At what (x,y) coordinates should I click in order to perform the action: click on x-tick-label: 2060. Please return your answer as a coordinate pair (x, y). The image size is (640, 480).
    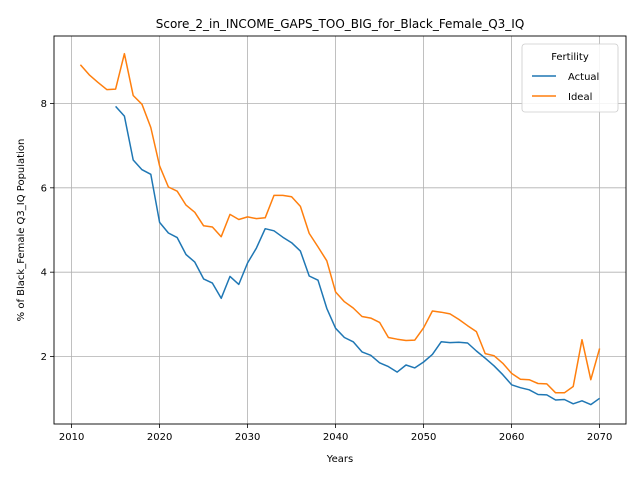
    Looking at the image, I should click on (511, 437).